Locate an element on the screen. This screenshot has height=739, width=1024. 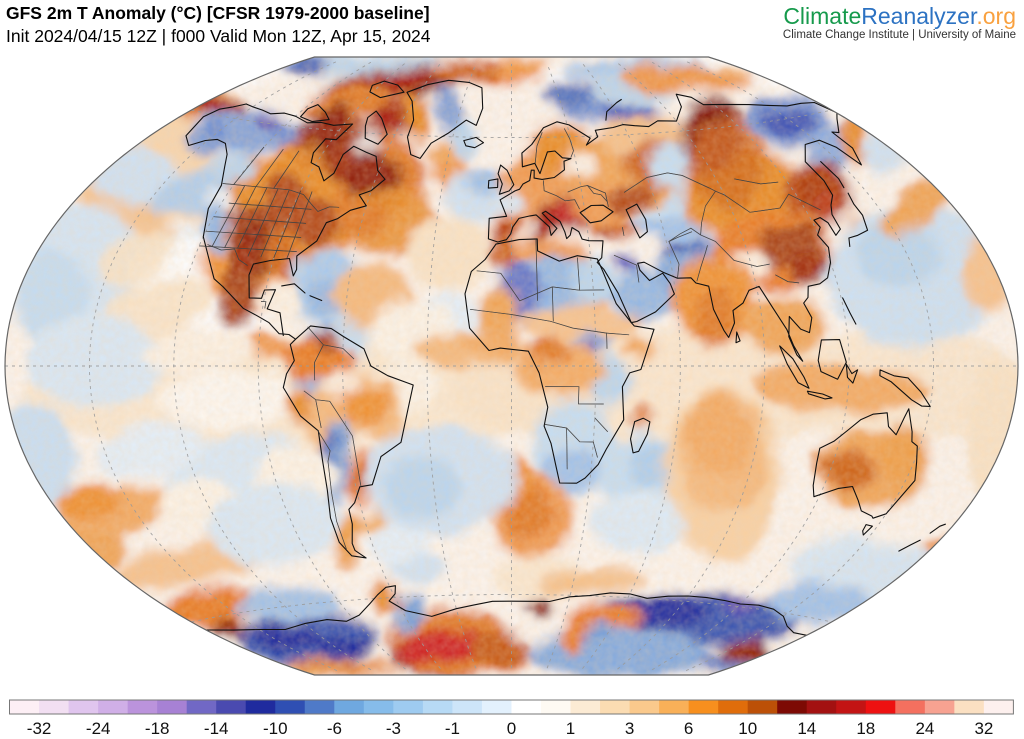
svg-text: 14 is located at coordinates (806, 728).